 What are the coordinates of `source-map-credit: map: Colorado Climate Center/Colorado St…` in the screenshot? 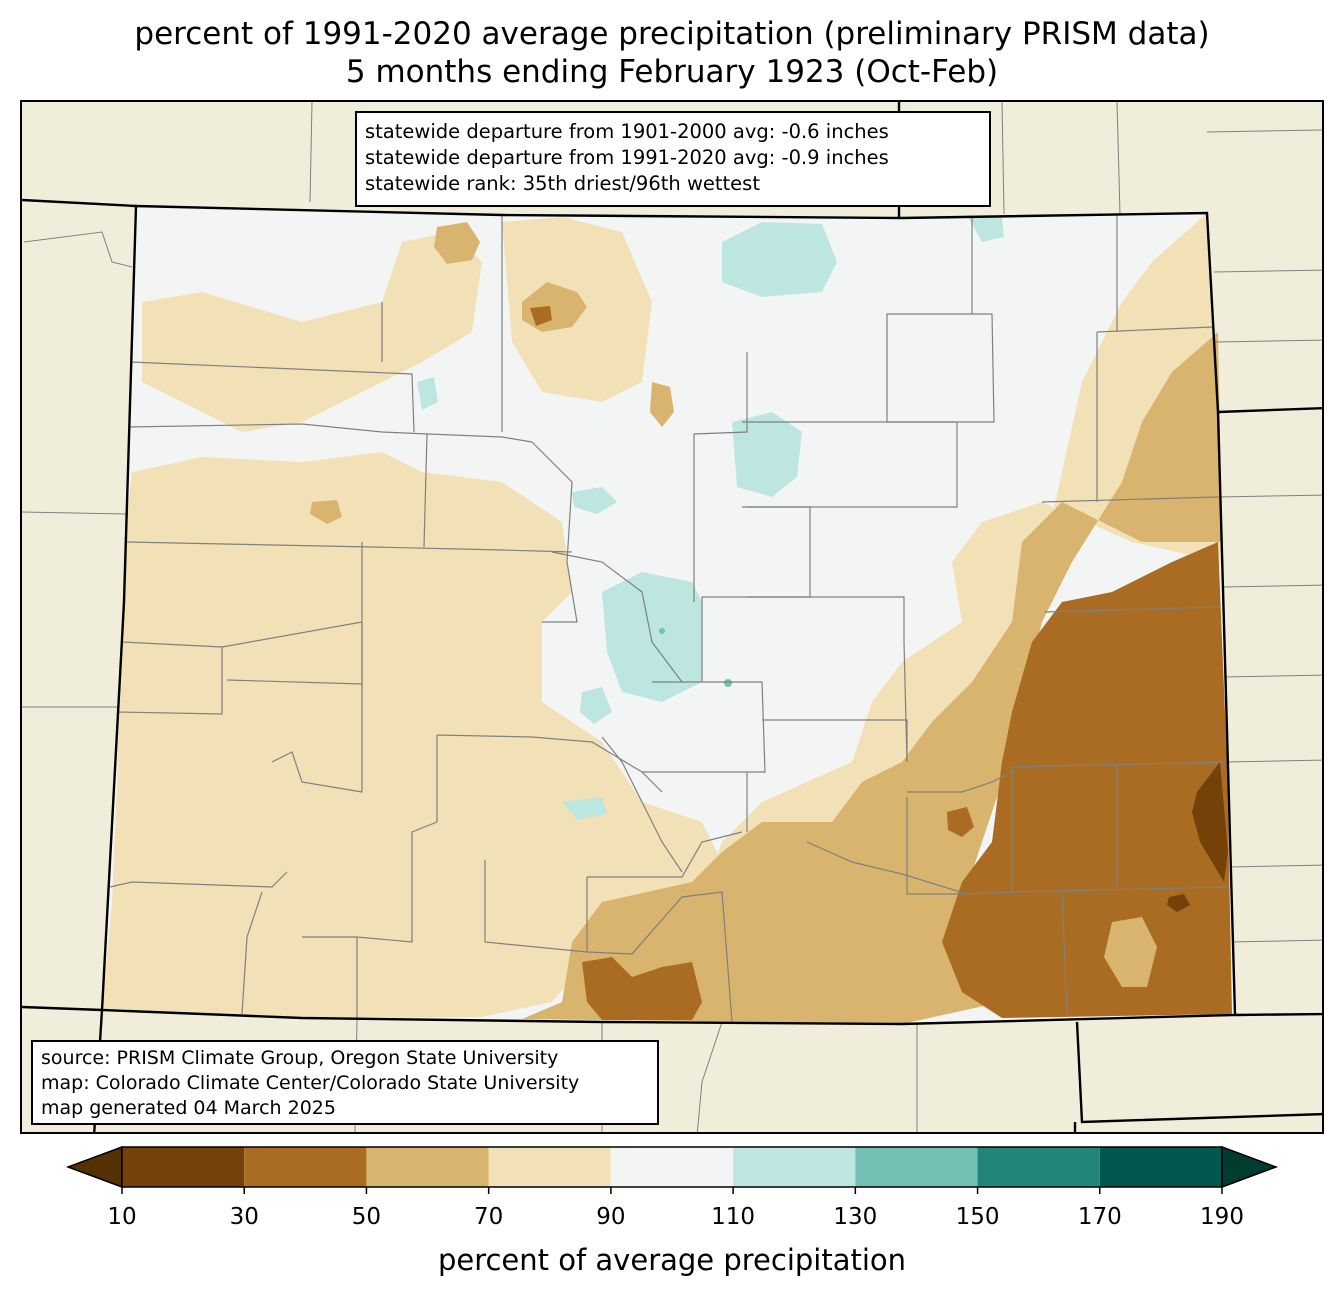 It's located at (310, 1083).